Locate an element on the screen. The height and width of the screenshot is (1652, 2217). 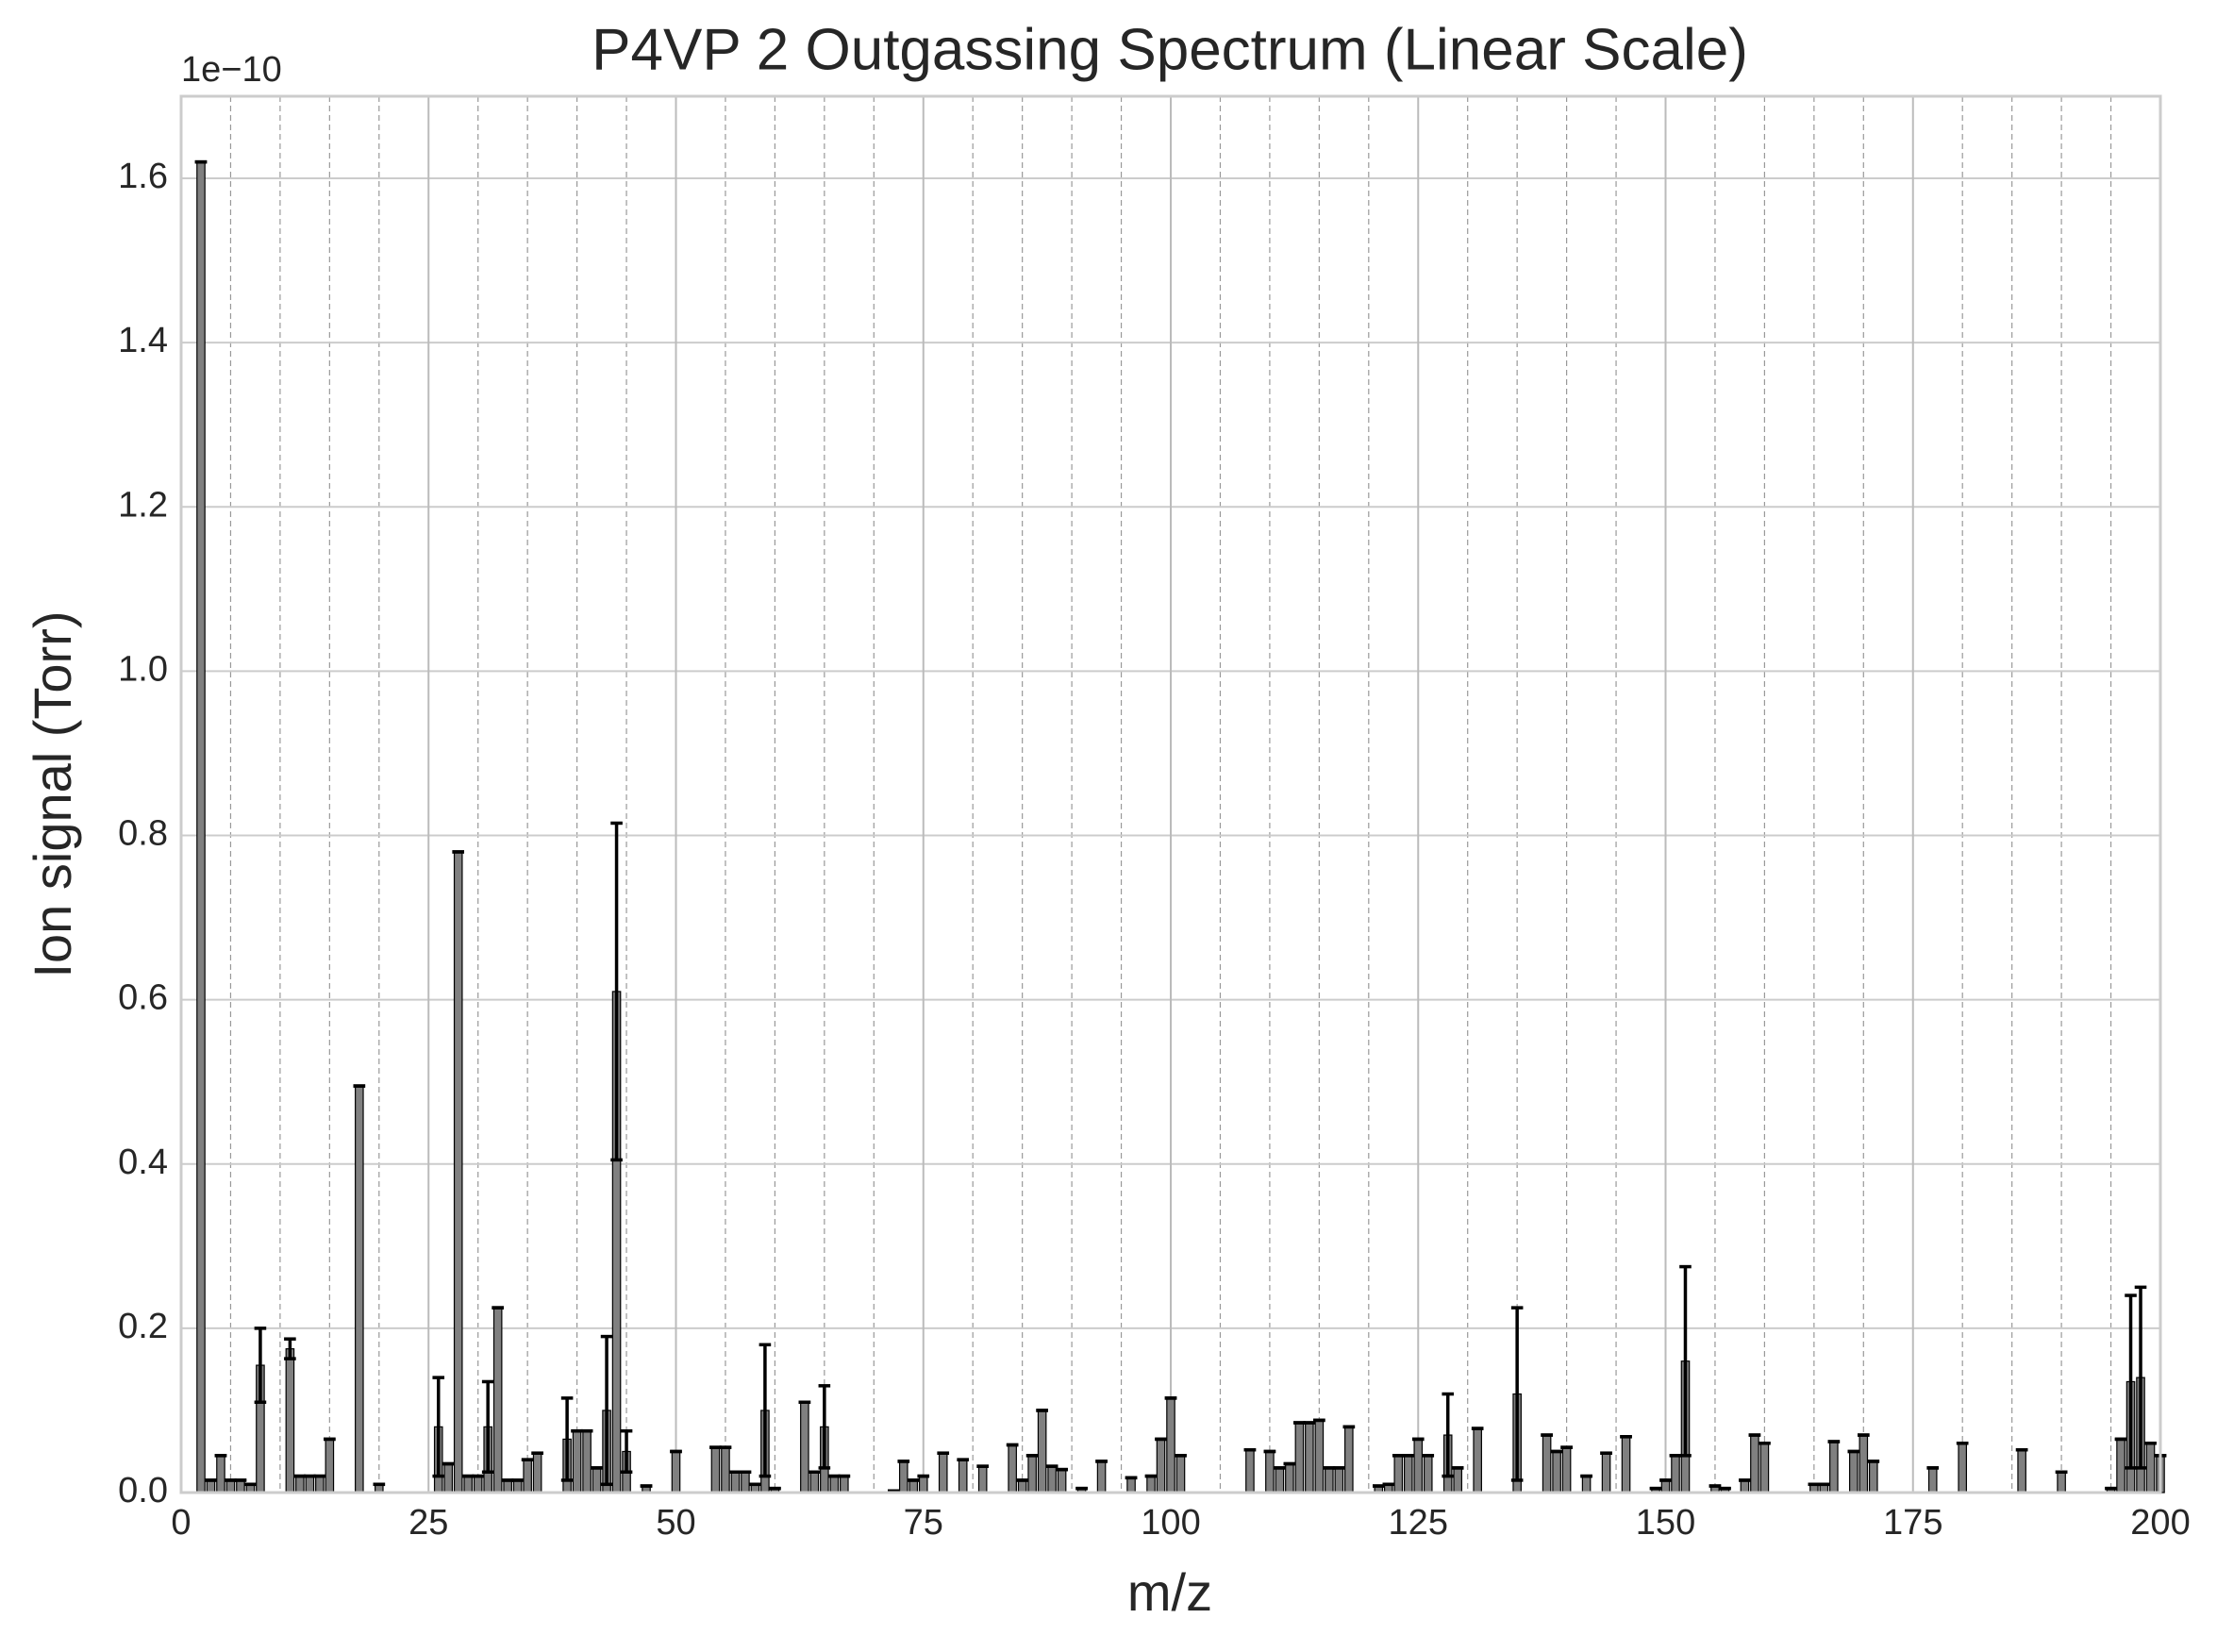
y-tick-label: 0.8 is located at coordinates (143, 834).